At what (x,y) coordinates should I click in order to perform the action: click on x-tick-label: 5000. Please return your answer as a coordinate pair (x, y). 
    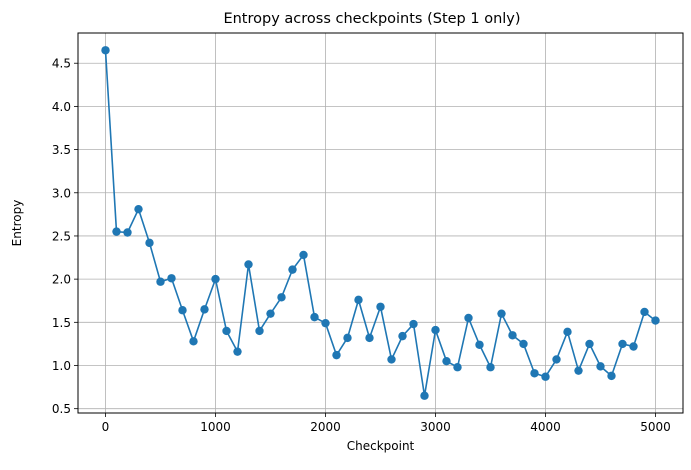
    Looking at the image, I should click on (655, 427).